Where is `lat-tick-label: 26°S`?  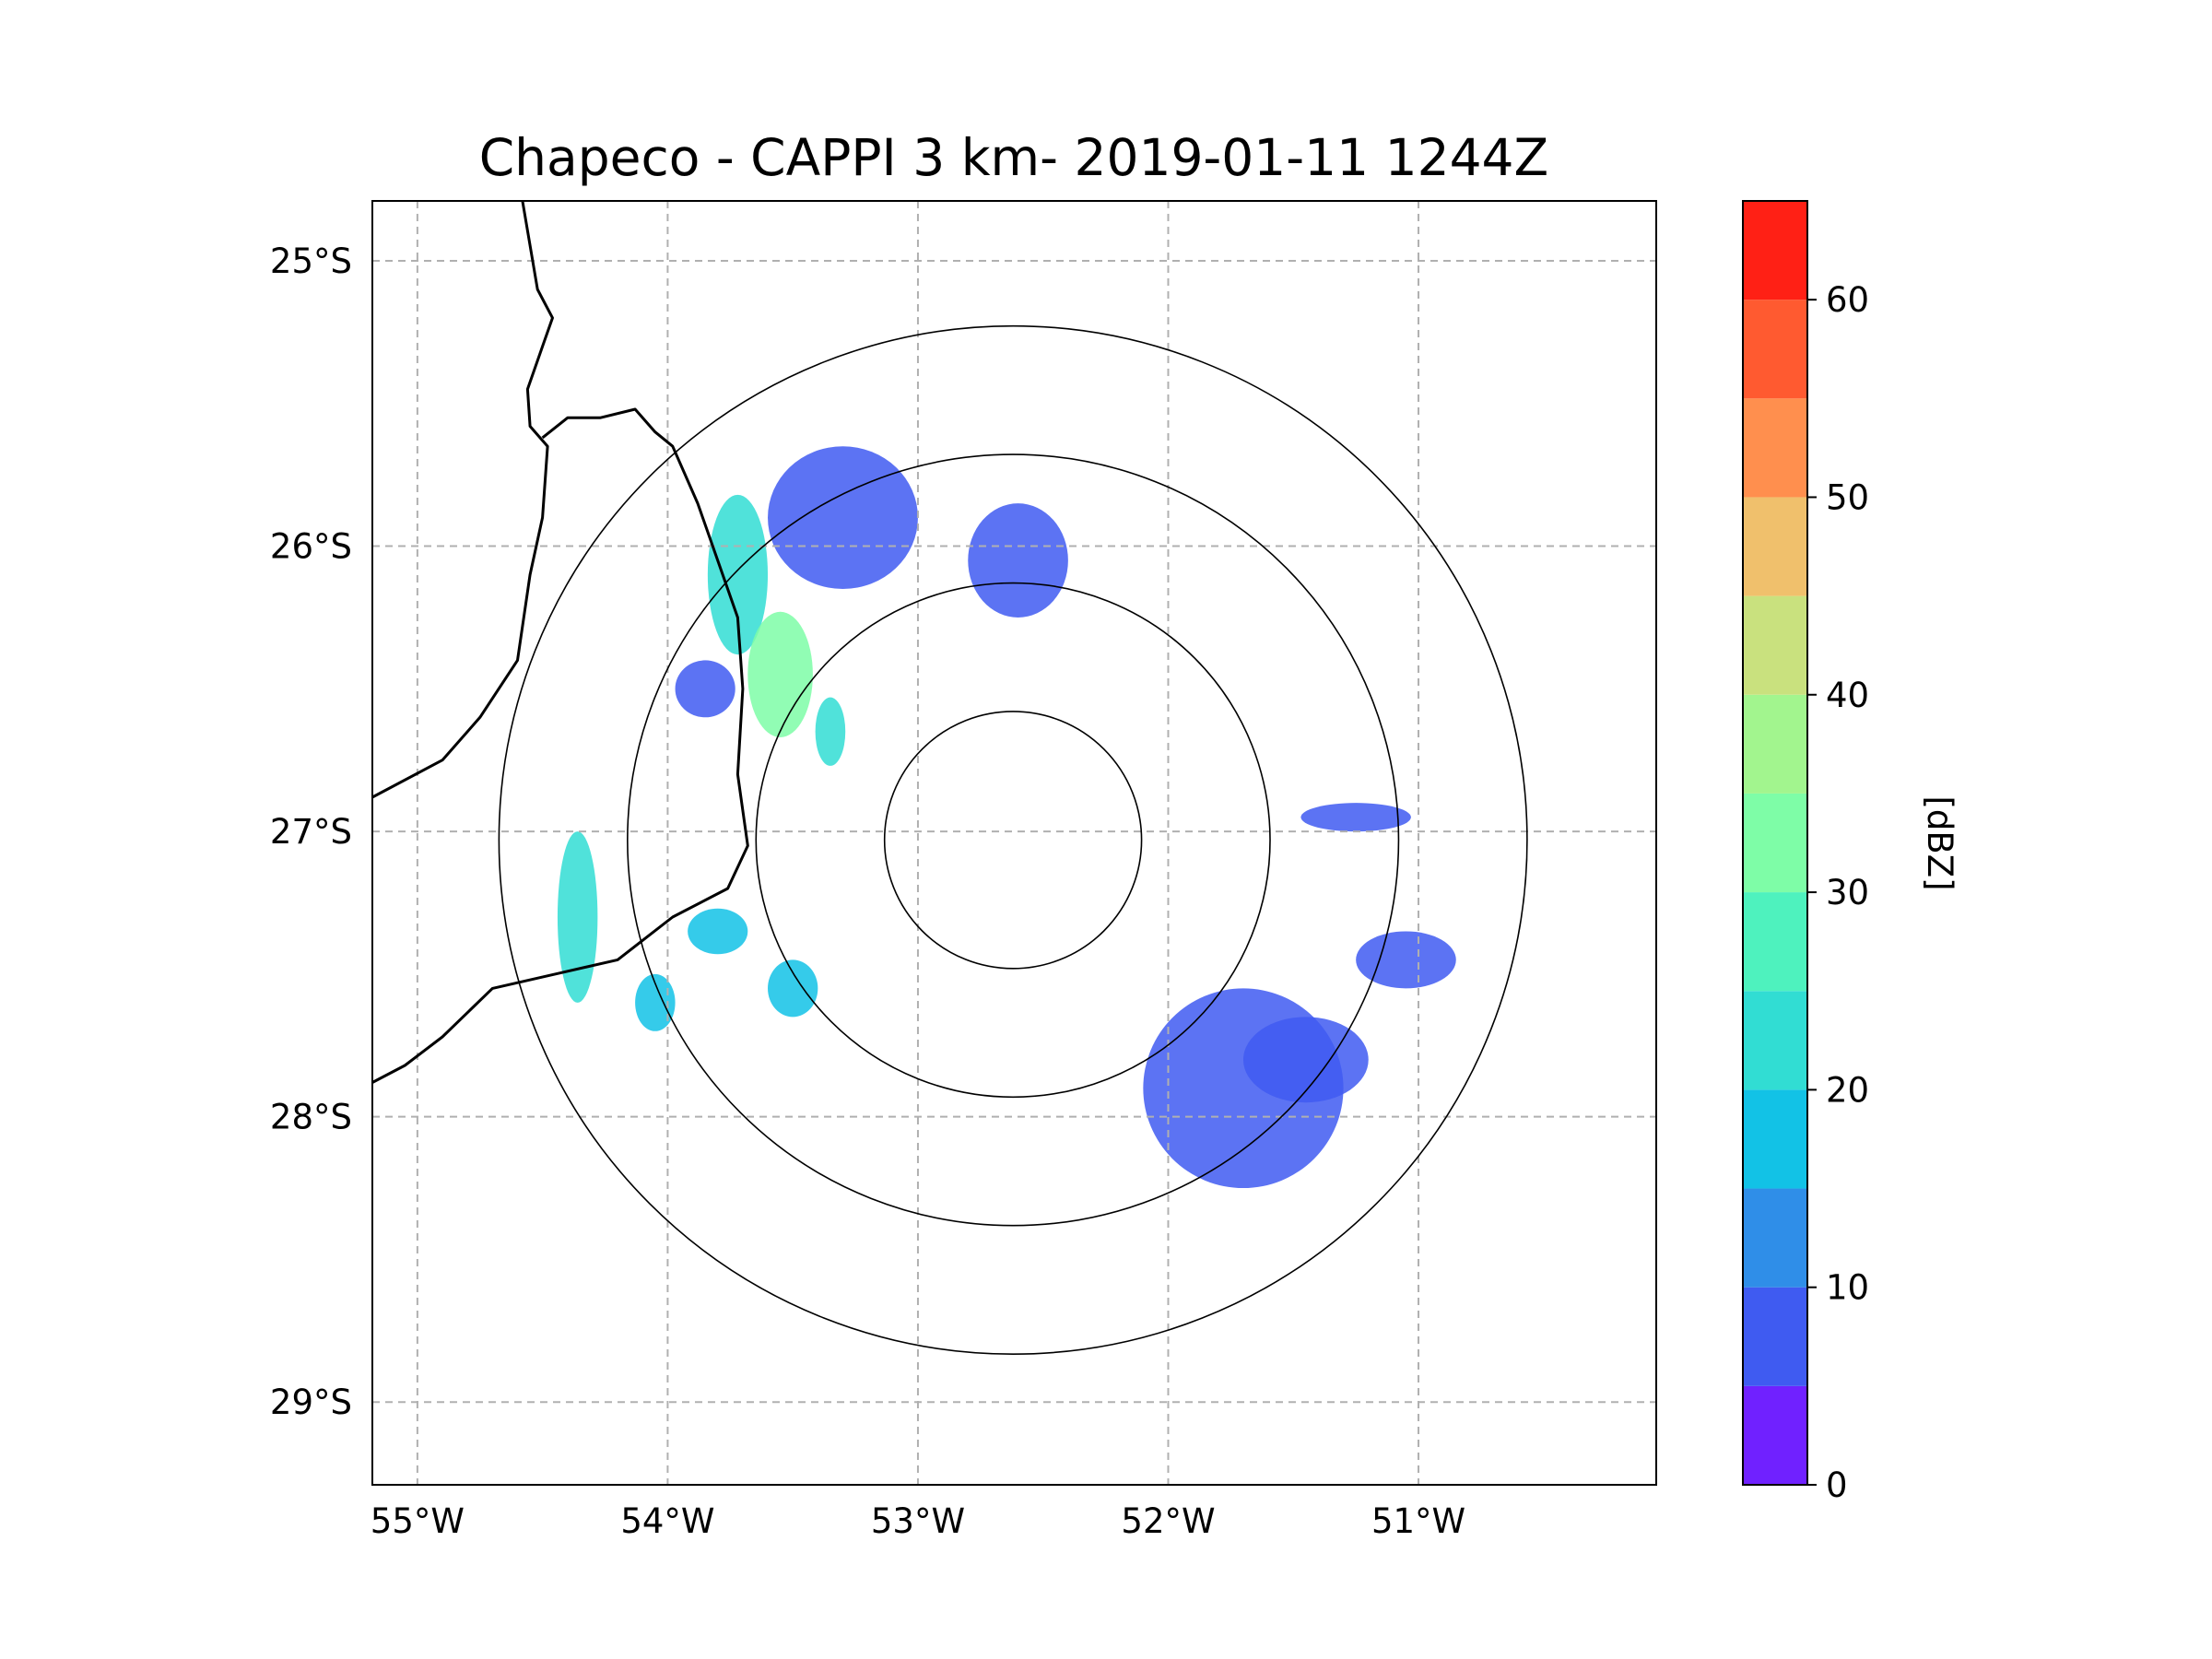 lat-tick-label: 26°S is located at coordinates (311, 547).